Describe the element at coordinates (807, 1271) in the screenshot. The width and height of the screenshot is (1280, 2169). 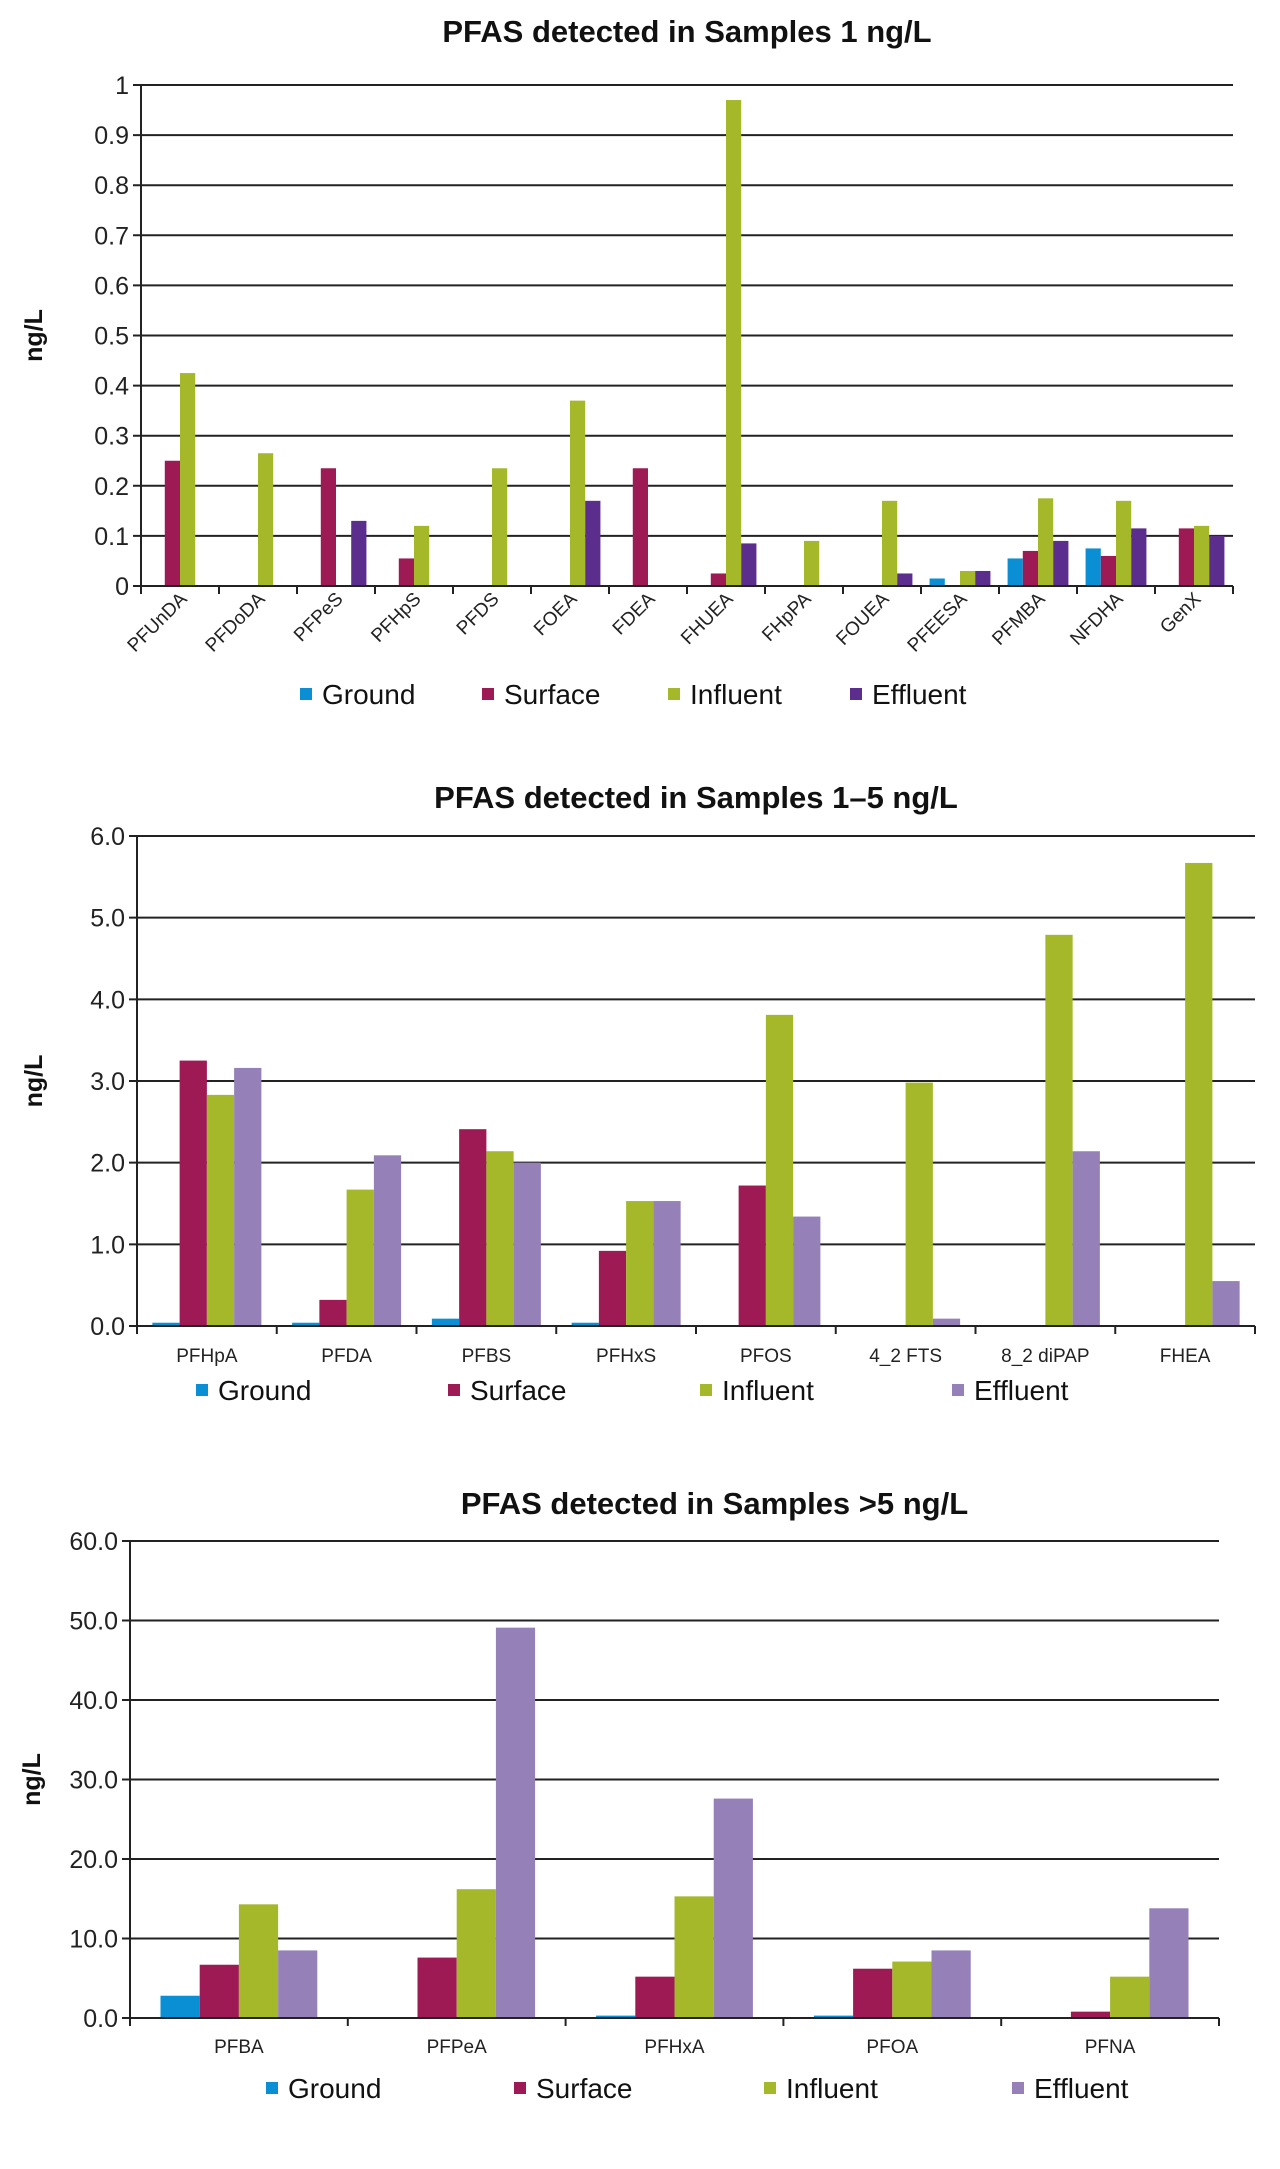
I see `bar-effluent-pfos` at that location.